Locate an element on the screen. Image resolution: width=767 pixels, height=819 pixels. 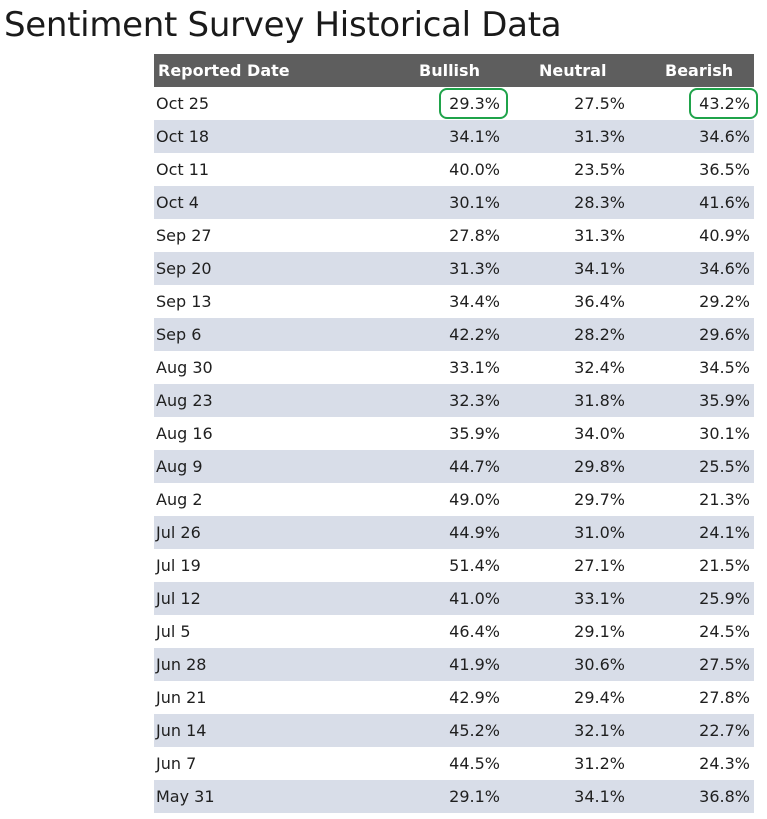
bullish-value: 49.0% is located at coordinates (474, 499).